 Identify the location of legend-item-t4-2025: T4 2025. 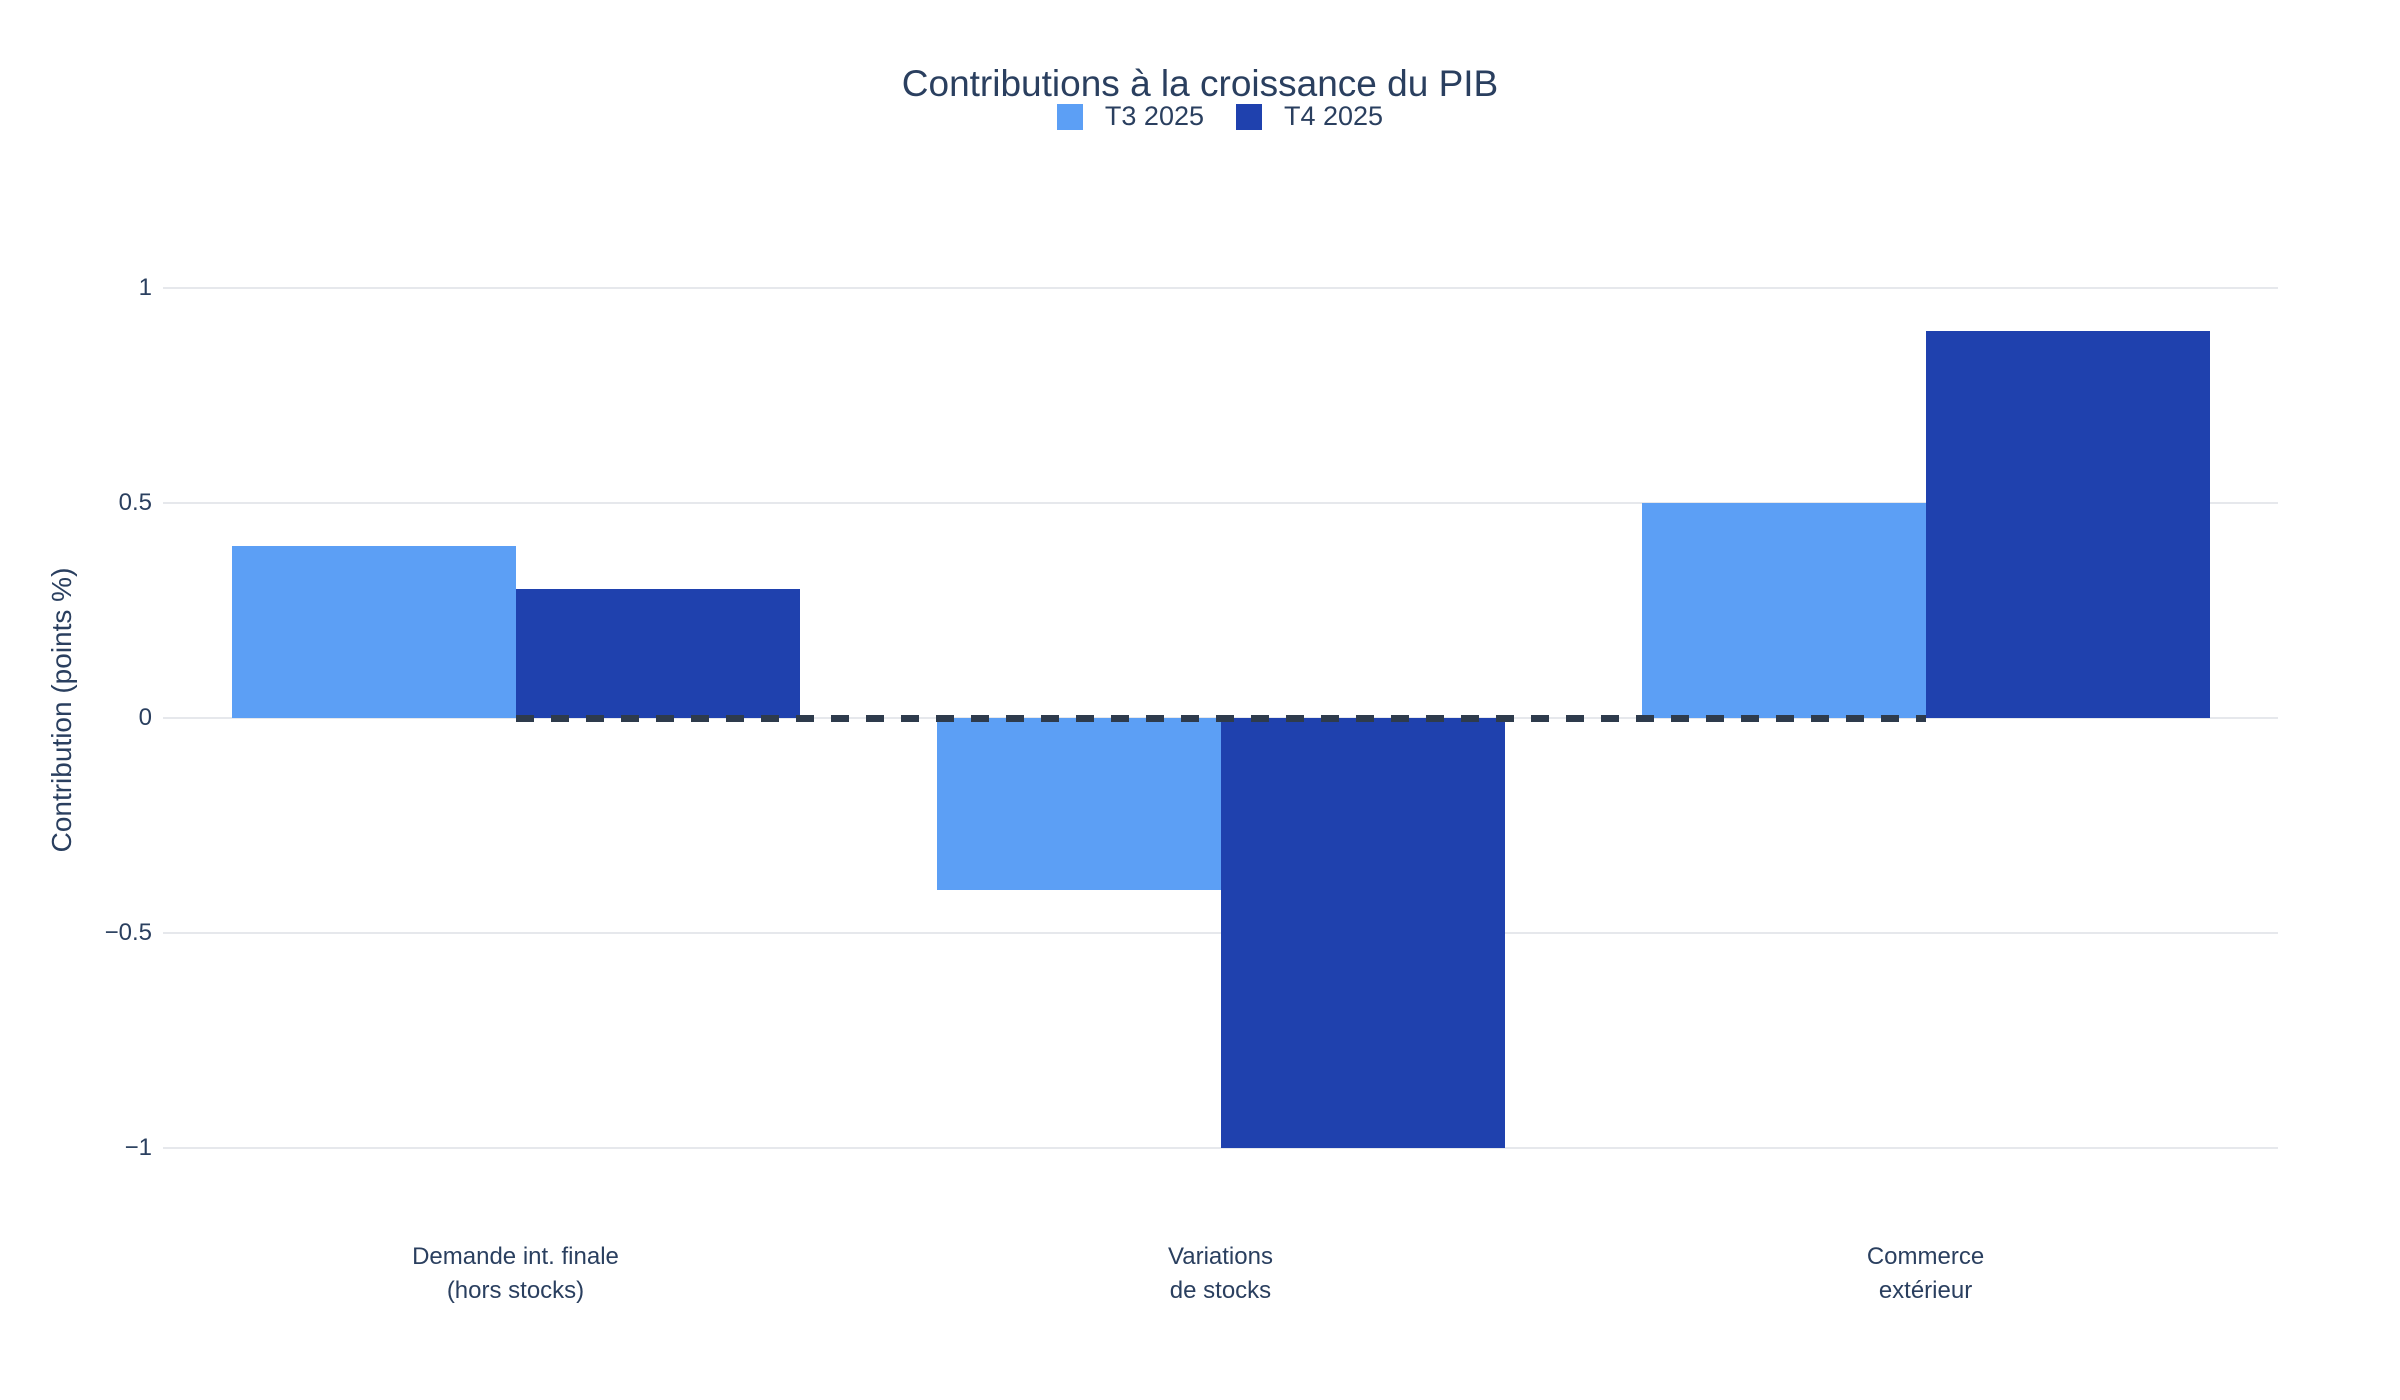
(1309, 116).